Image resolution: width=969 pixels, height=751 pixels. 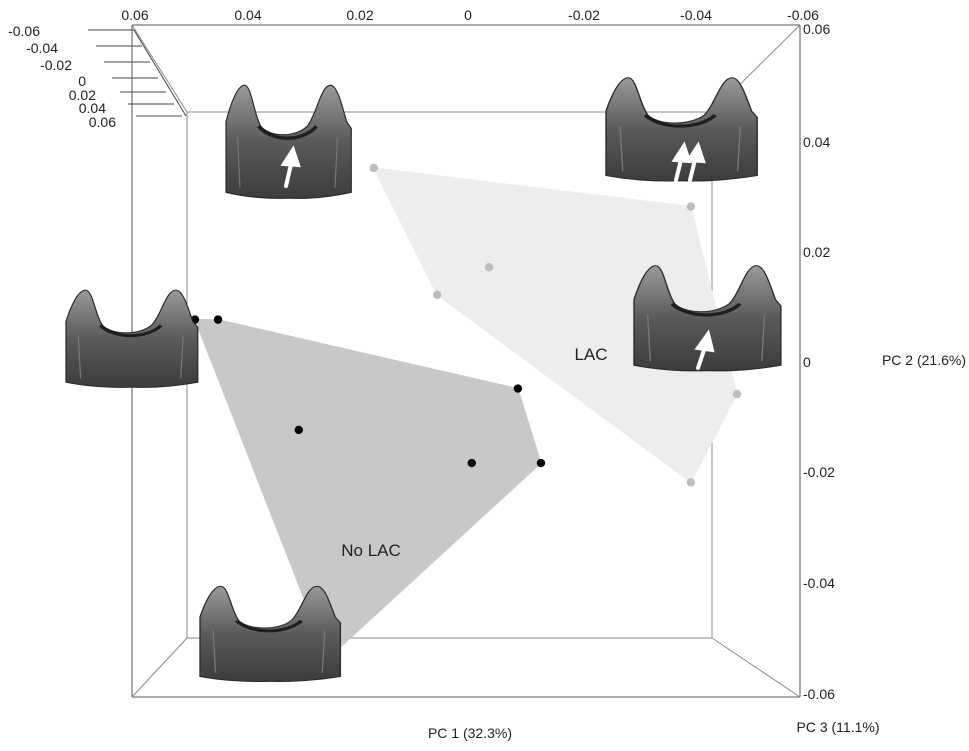 What do you see at coordinates (819, 694) in the screenshot?
I see `y-tick-label: -0.06` at bounding box center [819, 694].